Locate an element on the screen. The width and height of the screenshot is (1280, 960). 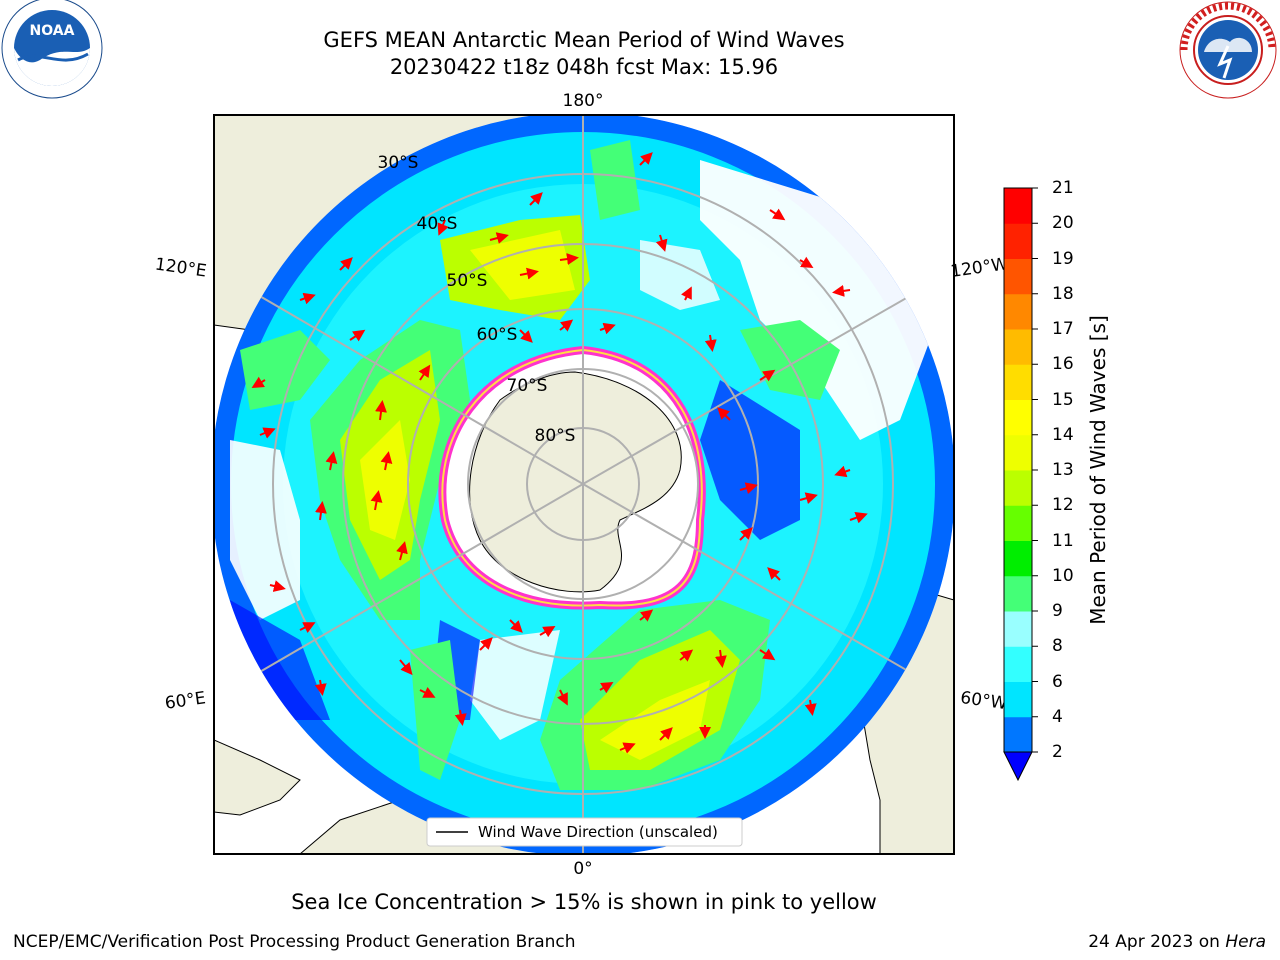
colorbar is located at coordinates (1020, 484).